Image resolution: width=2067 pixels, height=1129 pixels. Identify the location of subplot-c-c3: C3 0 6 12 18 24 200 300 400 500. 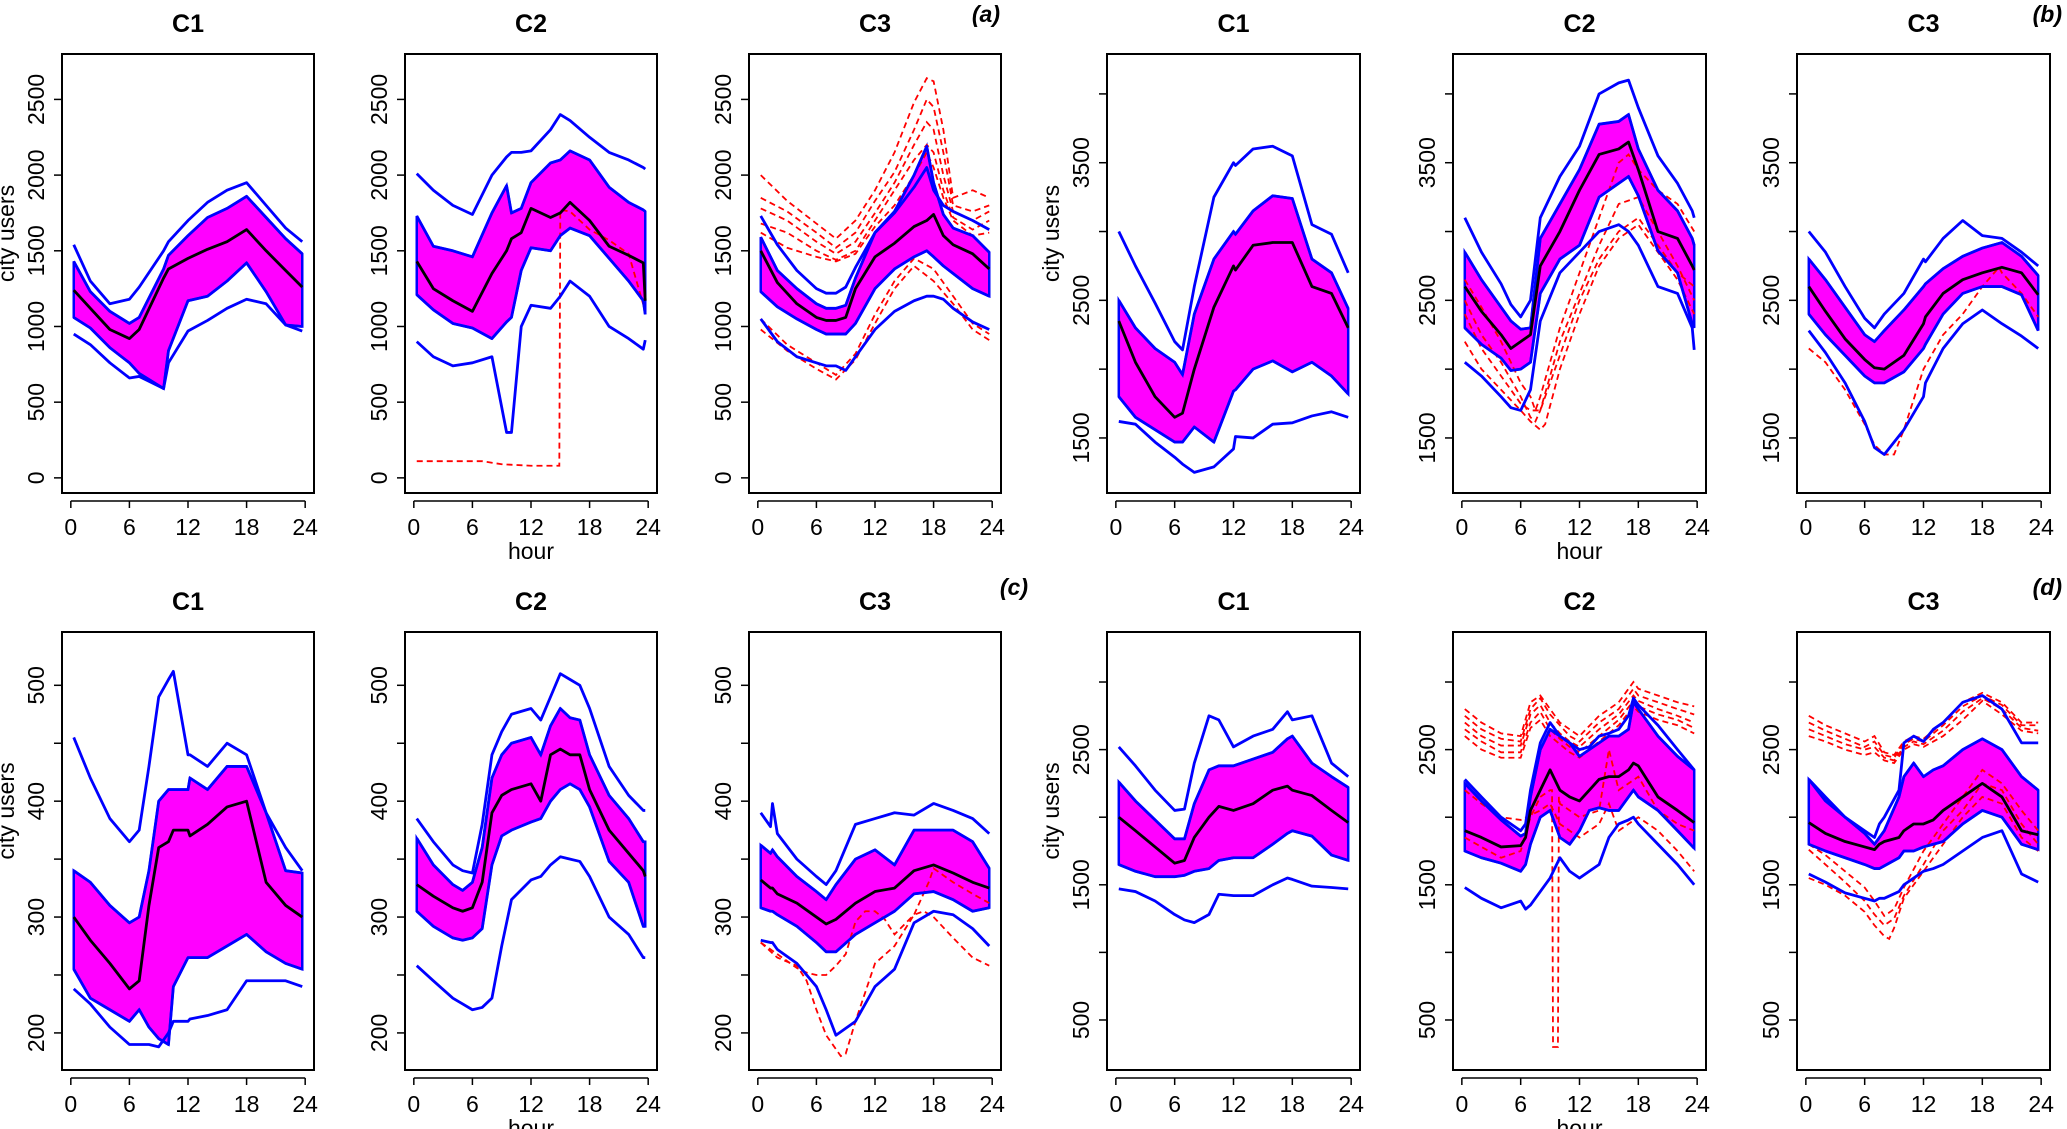
(857, 852).